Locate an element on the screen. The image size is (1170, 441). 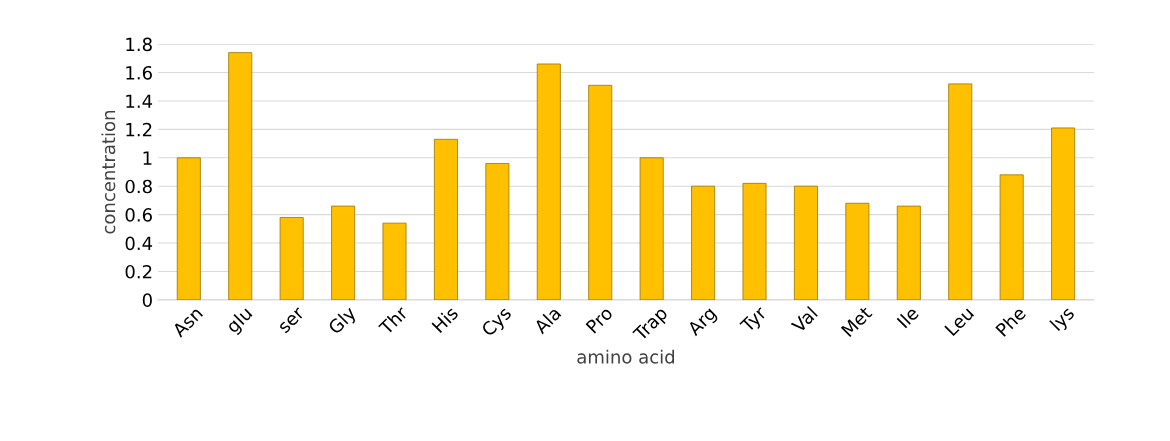
x-tick-label: Cys is located at coordinates (497, 322).